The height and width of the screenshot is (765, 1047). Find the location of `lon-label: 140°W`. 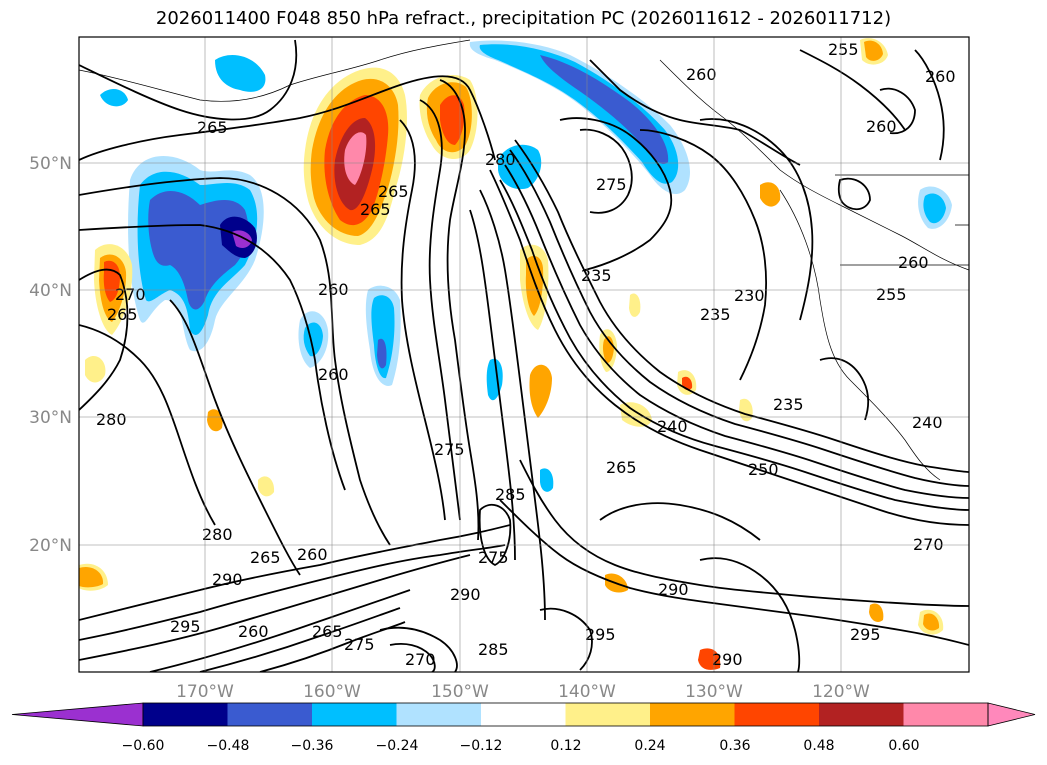

lon-label: 140°W is located at coordinates (587, 692).